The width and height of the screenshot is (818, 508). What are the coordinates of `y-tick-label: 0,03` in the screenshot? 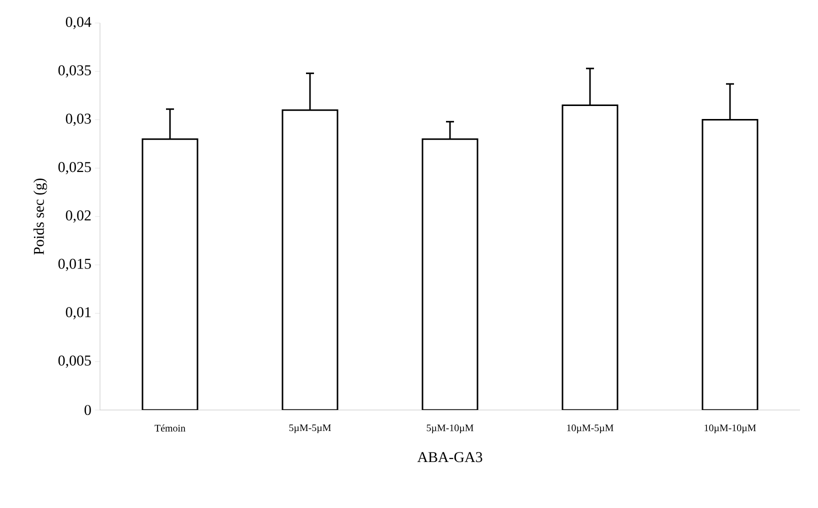 It's located at (78, 120).